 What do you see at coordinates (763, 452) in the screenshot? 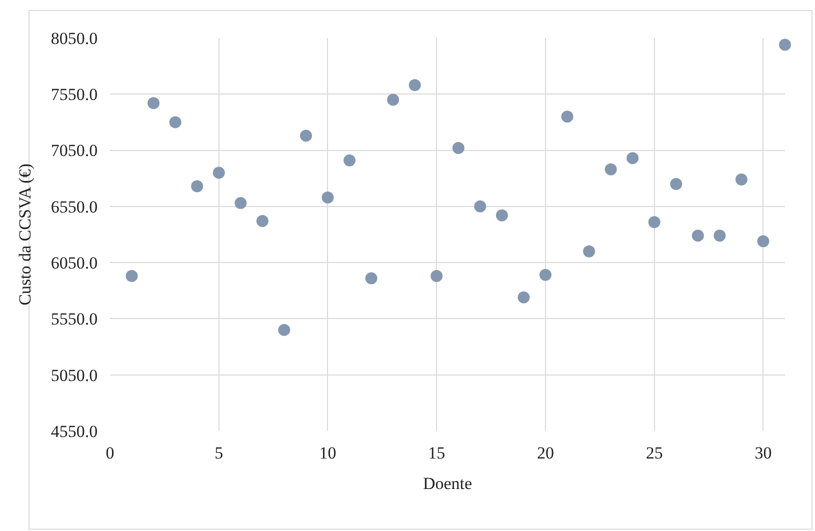
I see `x-tick-label: 30` at bounding box center [763, 452].